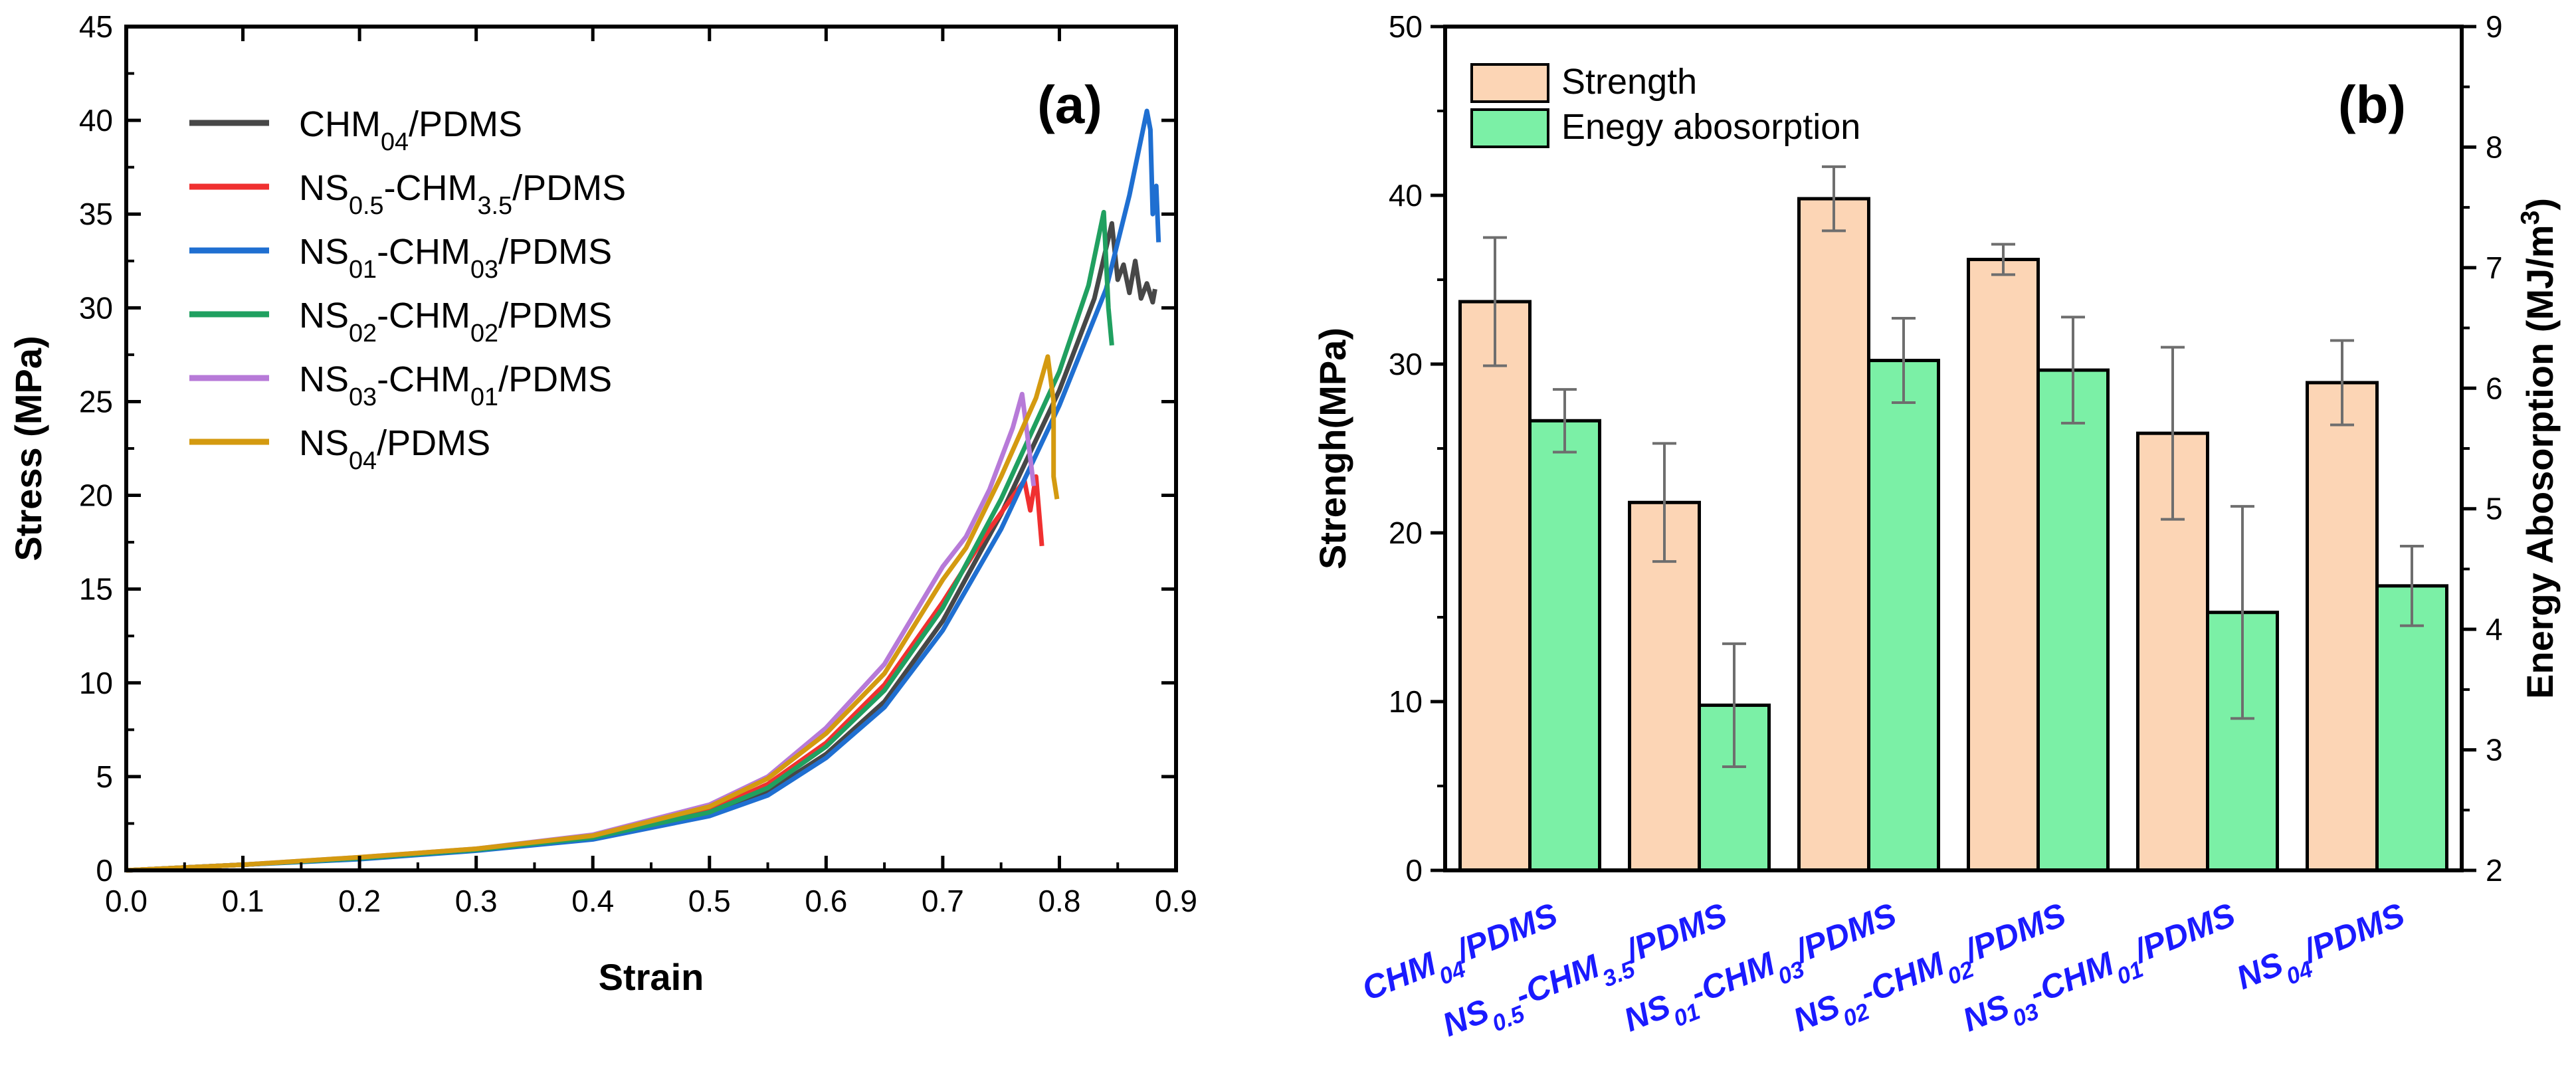  Describe the element at coordinates (709, 901) in the screenshot. I see `x-tick-label: 0.5` at that location.